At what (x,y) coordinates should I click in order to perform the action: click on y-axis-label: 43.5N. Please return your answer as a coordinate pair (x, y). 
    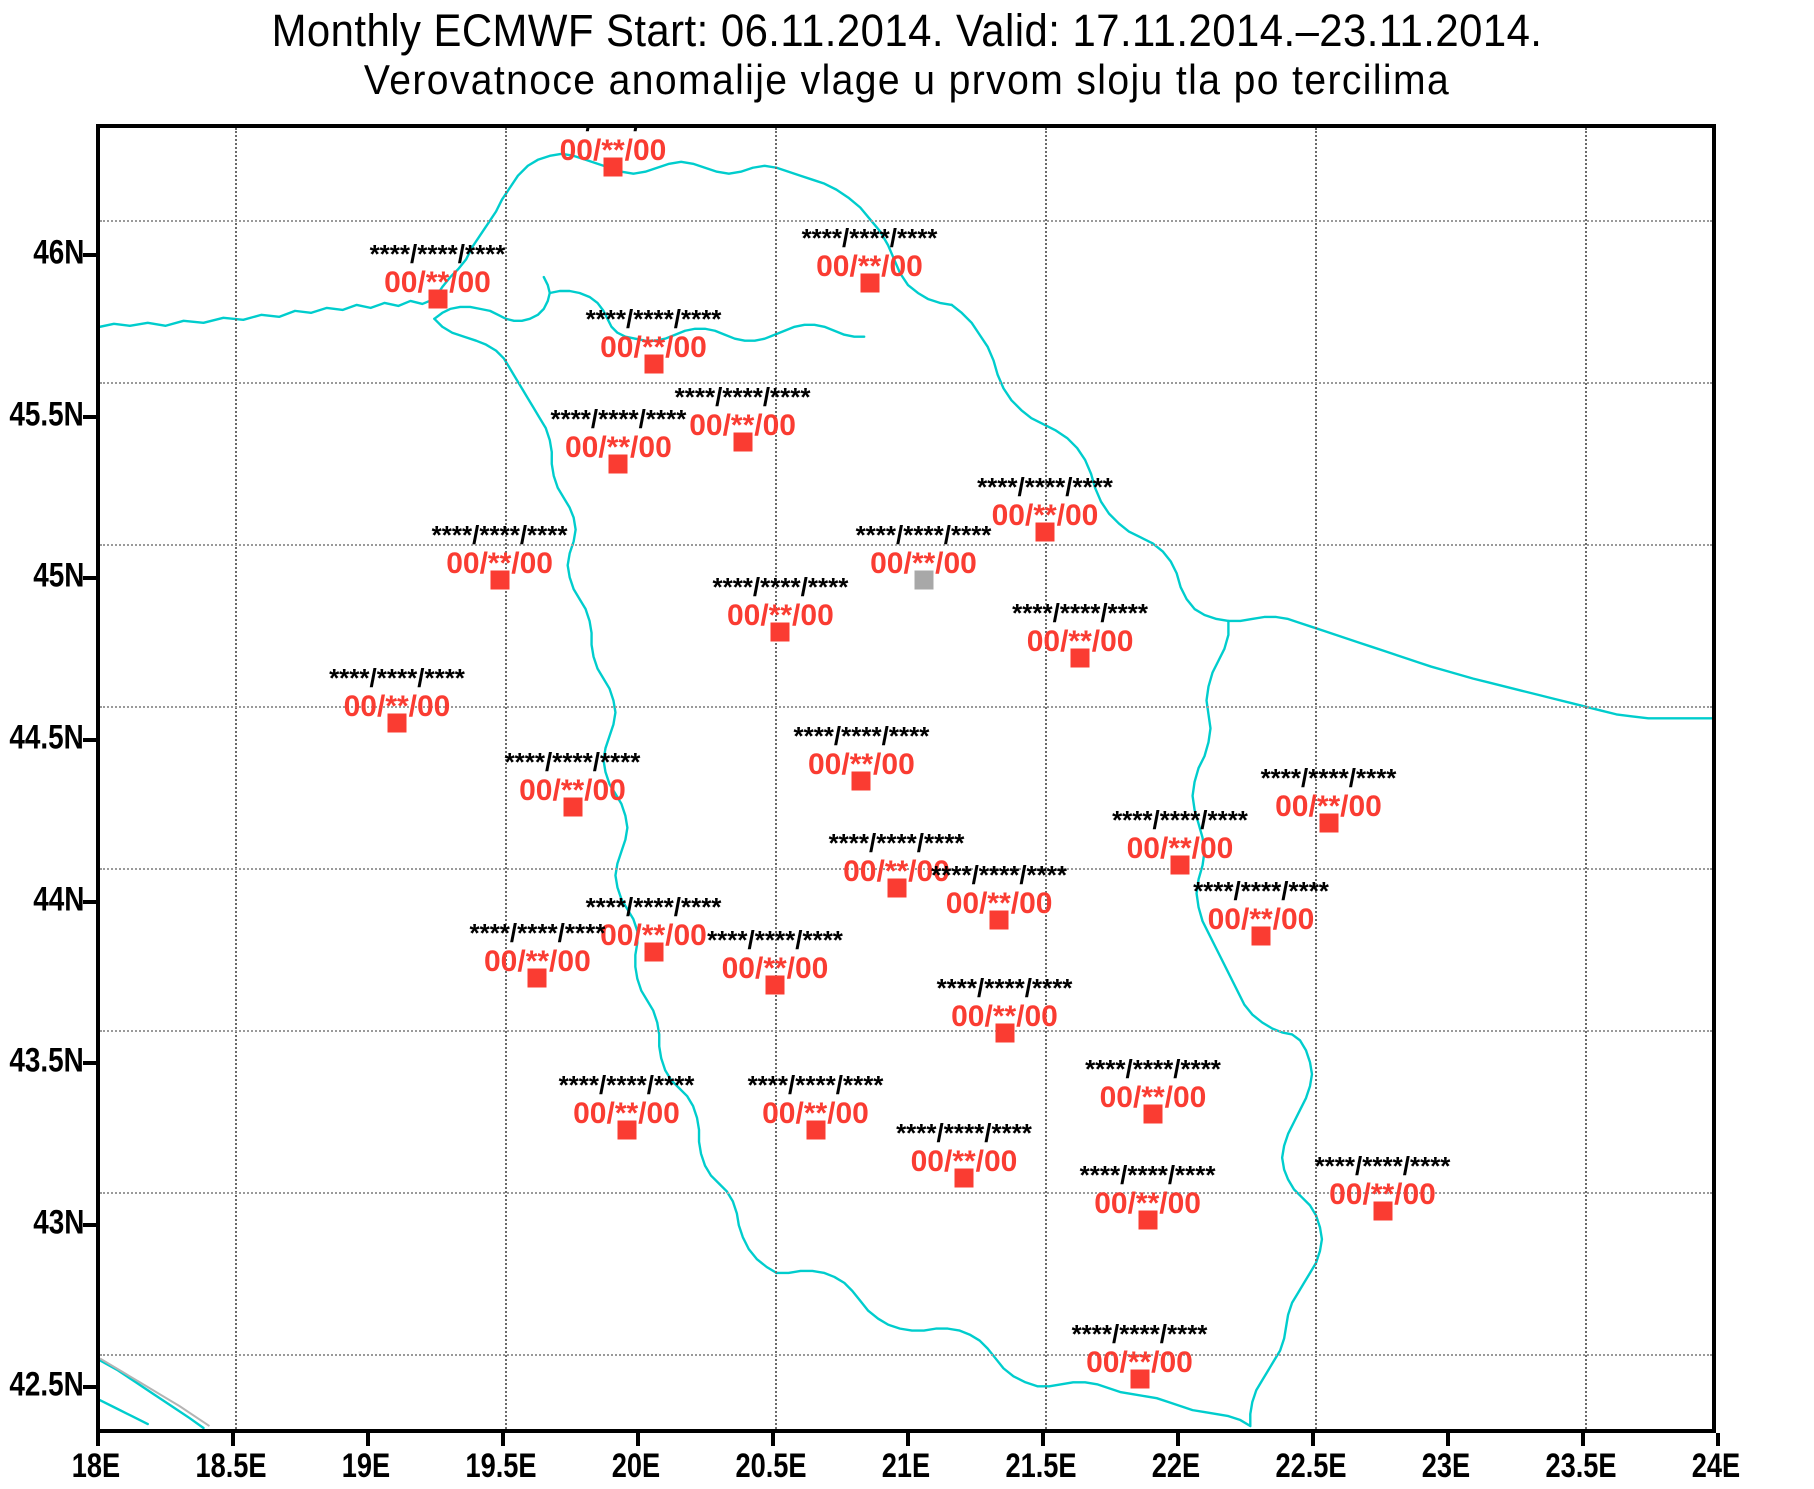
    Looking at the image, I should click on (46, 1060).